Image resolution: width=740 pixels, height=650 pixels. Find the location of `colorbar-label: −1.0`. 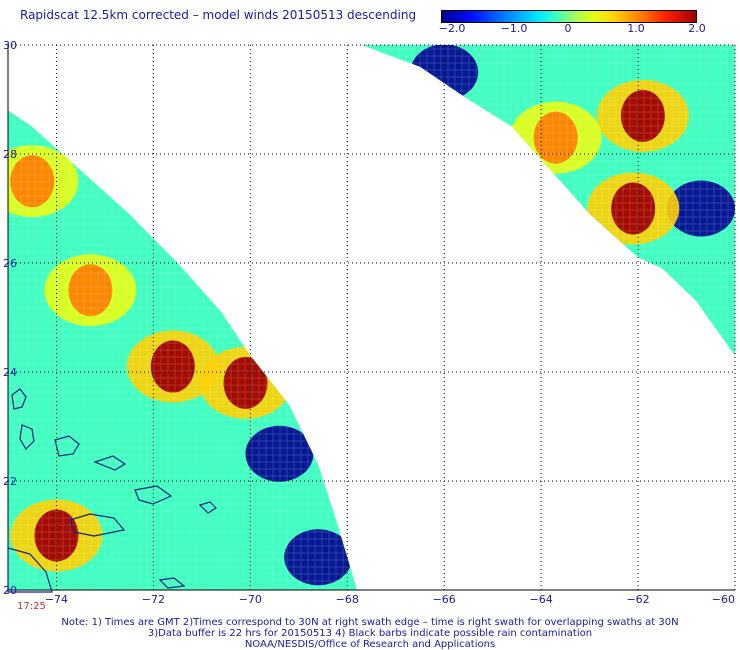

colorbar-label: −1.0 is located at coordinates (514, 28).